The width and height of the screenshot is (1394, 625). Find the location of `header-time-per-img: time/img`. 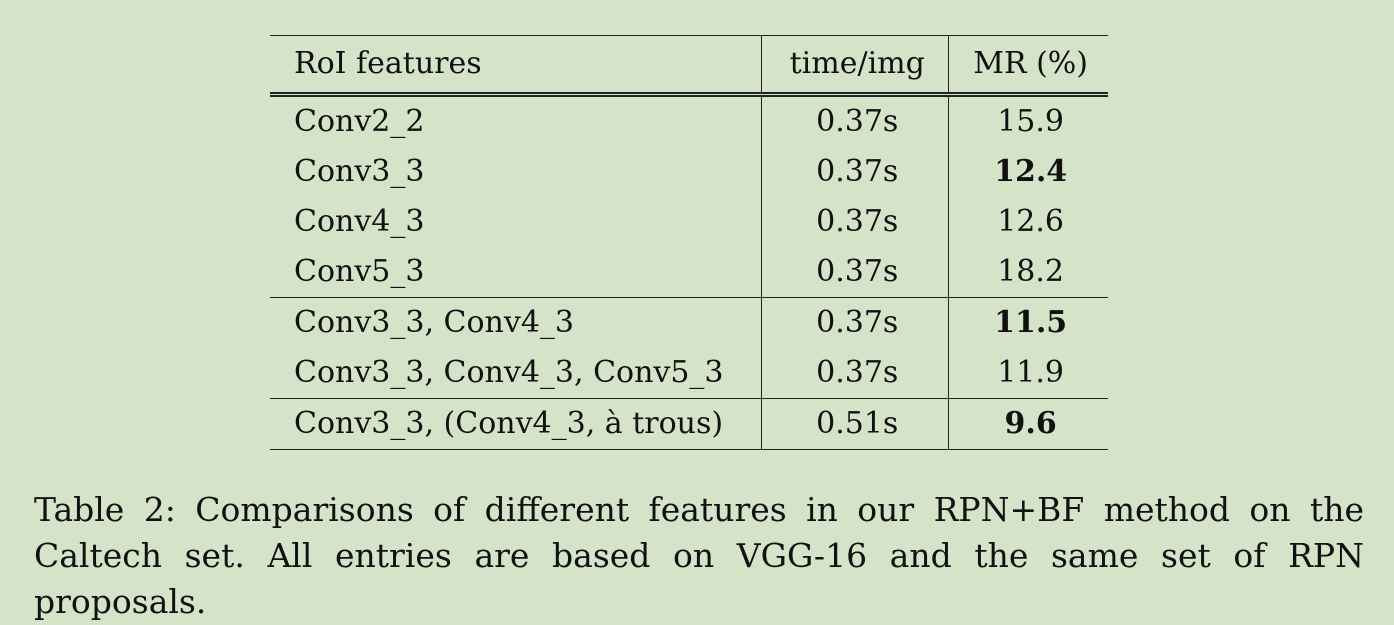

header-time-per-img: time/img is located at coordinates (855, 66).